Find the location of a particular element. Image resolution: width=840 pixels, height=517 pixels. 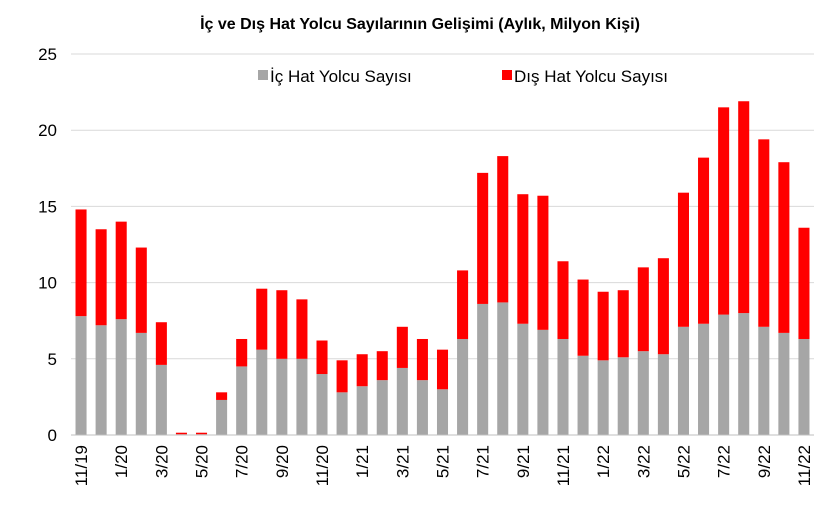

x-tick-label: 11/21 is located at coordinates (563, 465).